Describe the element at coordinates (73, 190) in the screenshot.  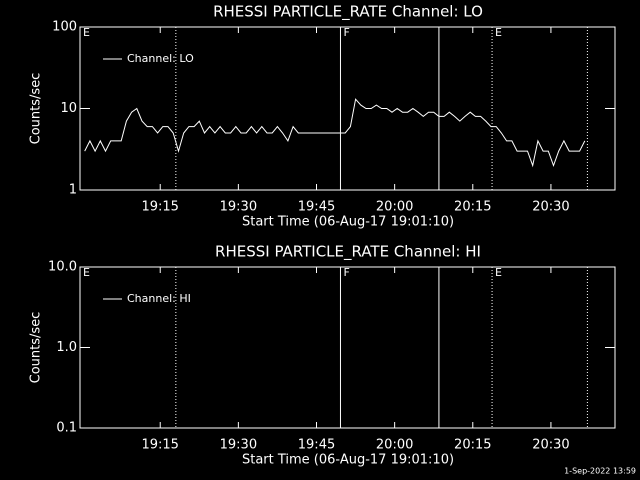
I see `y-tick-label: 1` at that location.